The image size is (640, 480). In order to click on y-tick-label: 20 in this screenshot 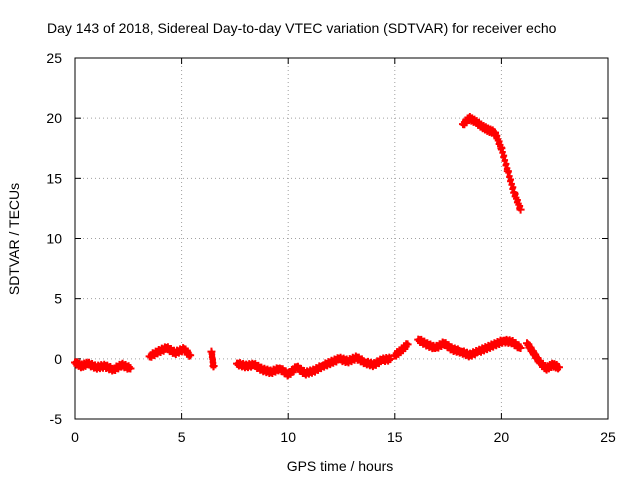, I will do `click(54, 118)`.